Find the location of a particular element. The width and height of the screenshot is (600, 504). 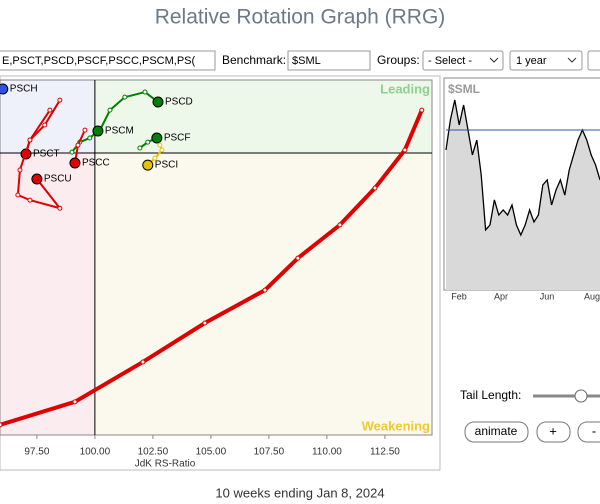

leading-label: Leading is located at coordinates (405, 88).